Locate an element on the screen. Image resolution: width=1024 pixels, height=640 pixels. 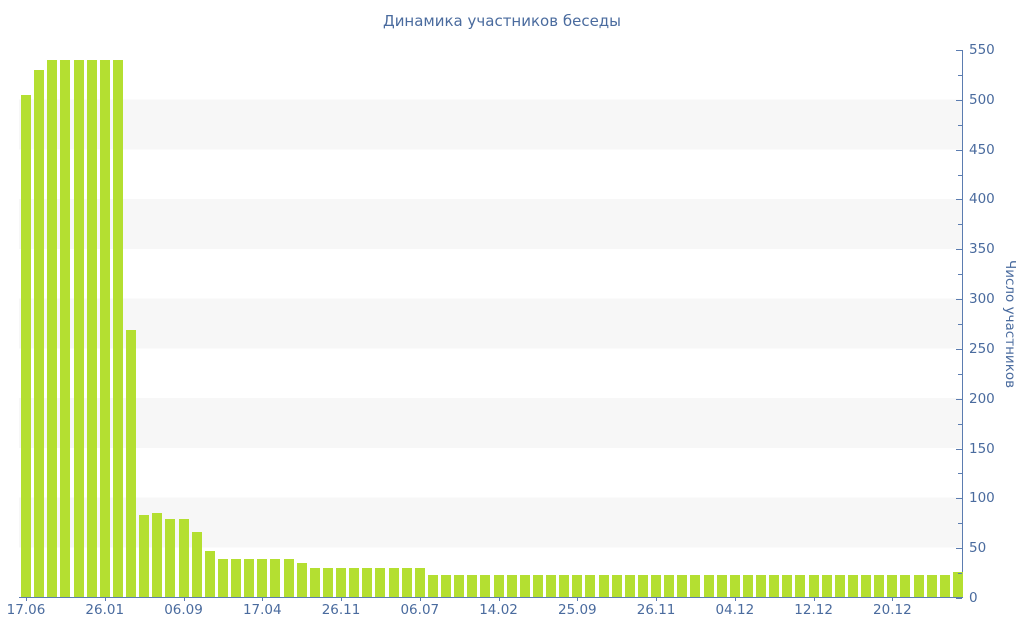
y-tick-label: 400 is located at coordinates (982, 199).